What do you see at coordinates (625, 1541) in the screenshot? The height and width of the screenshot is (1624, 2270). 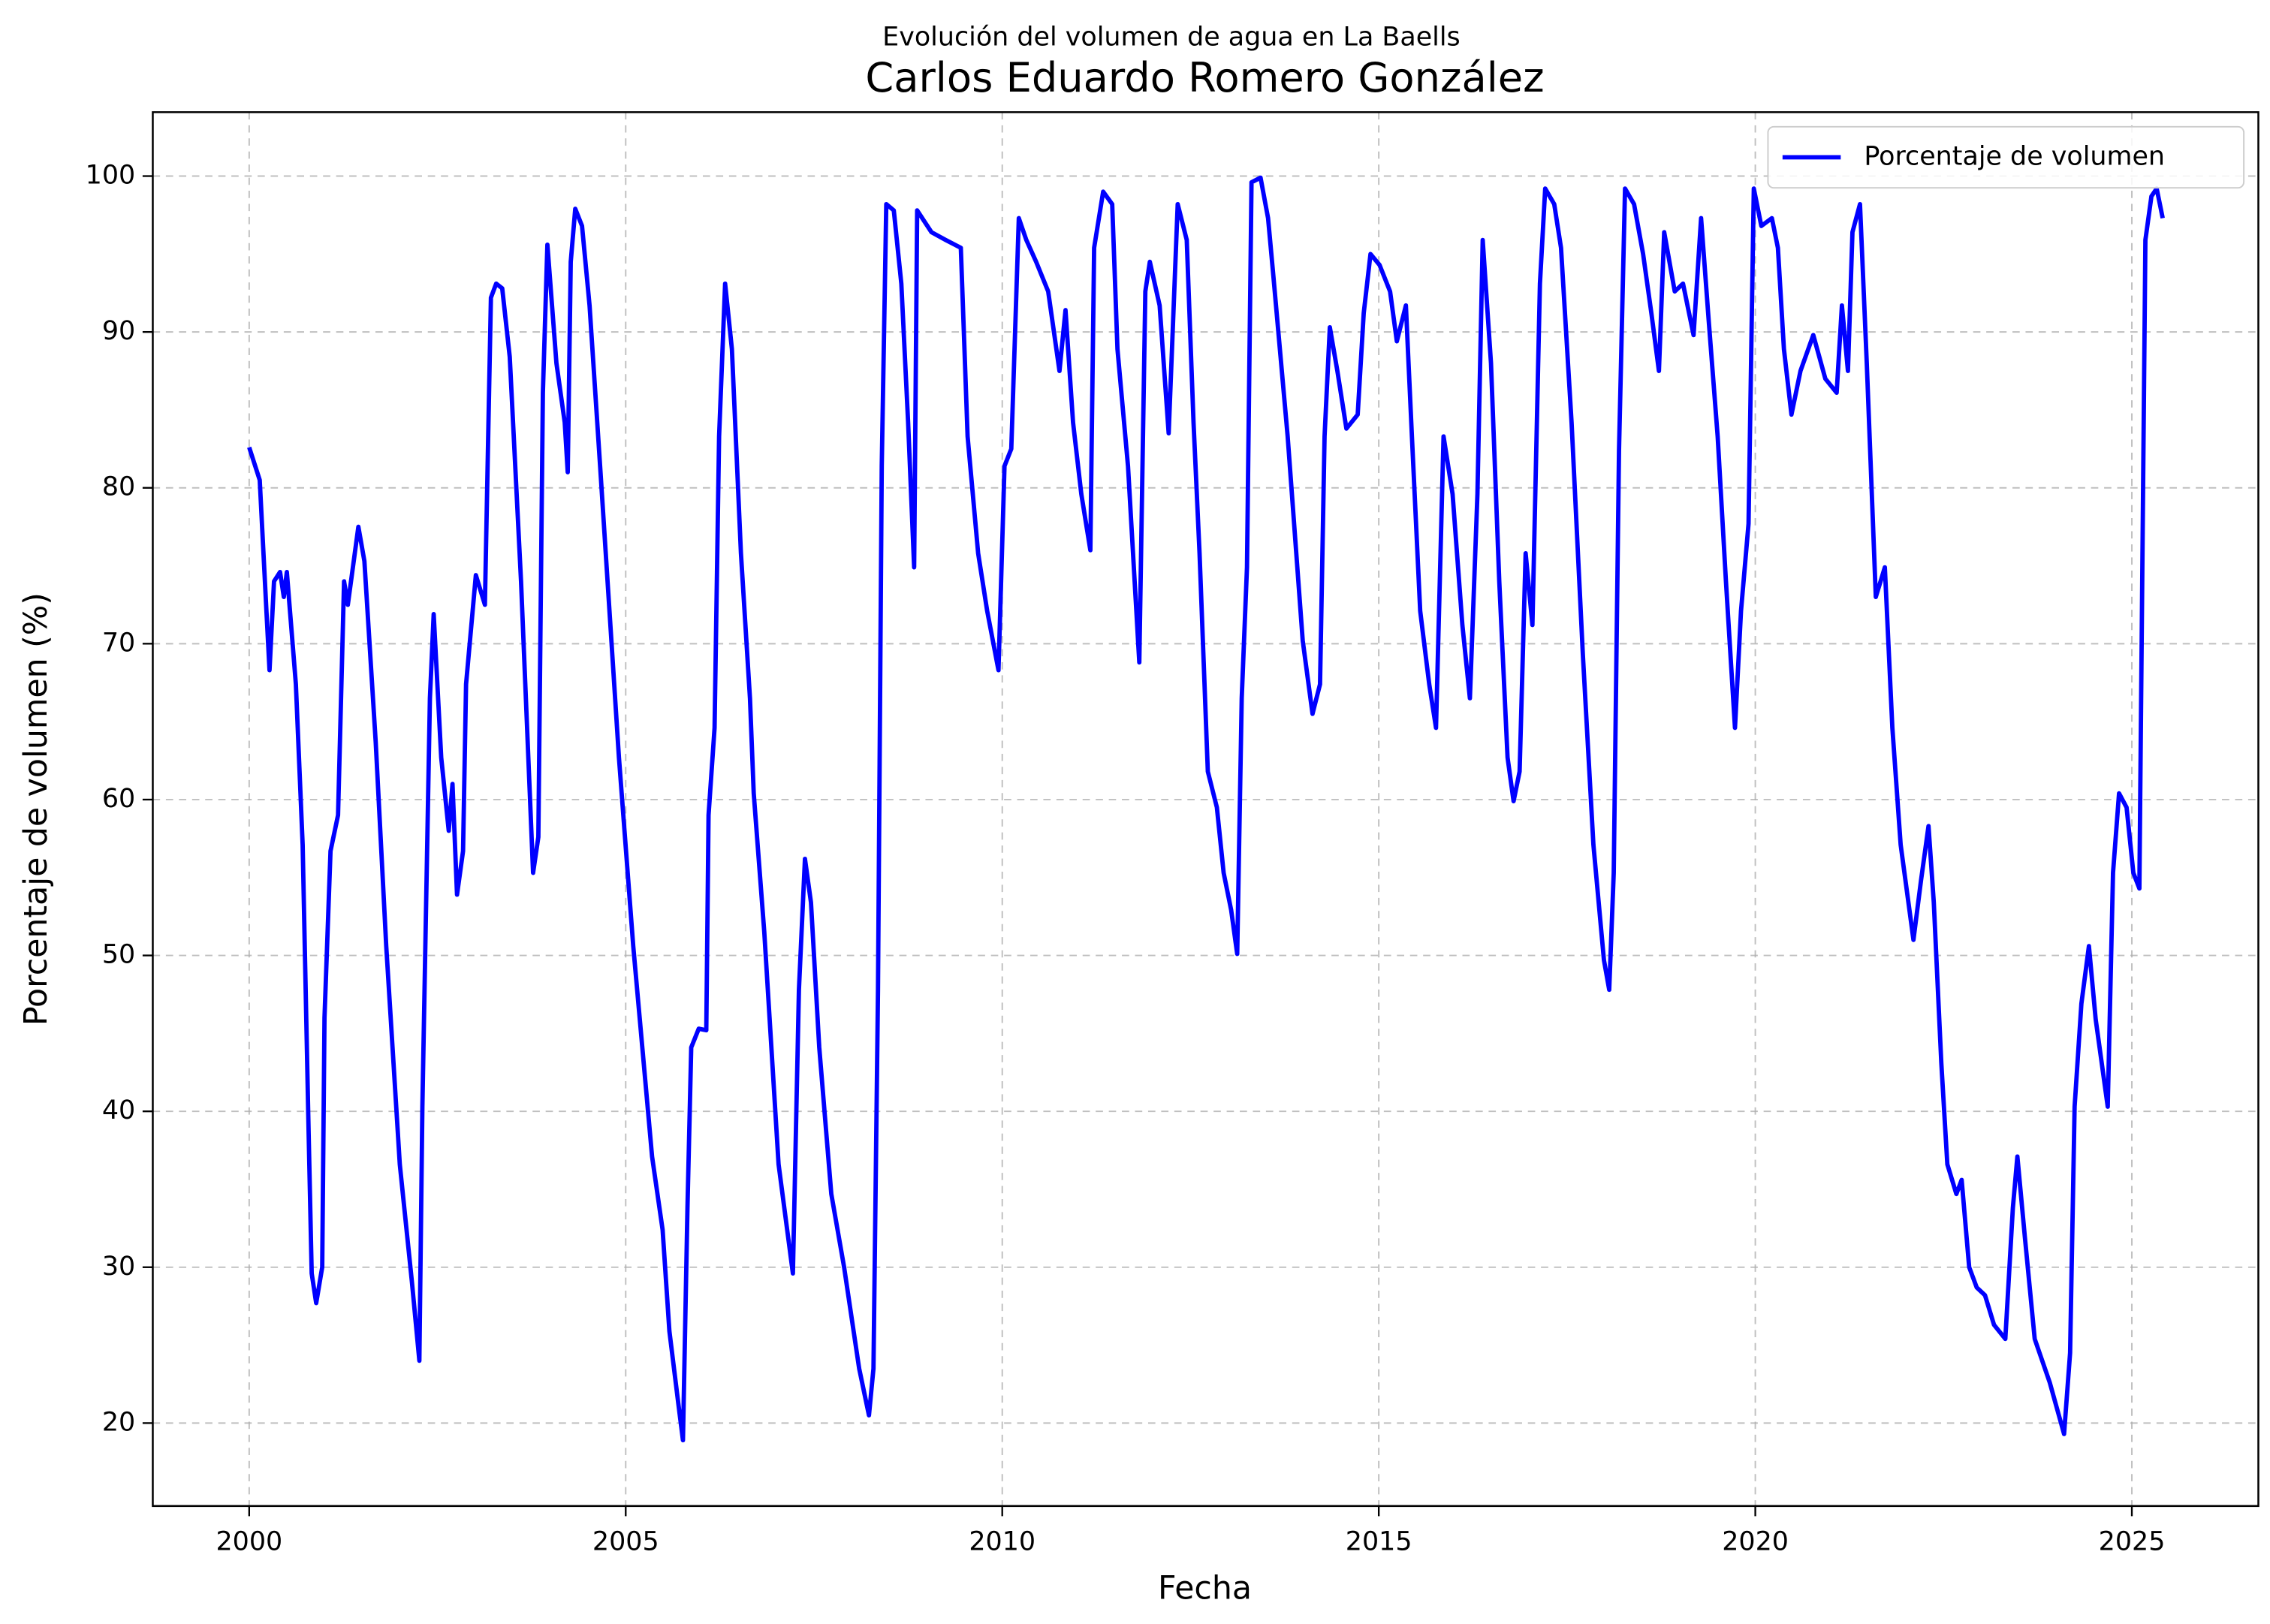 I see `x-tick-label: 2005` at bounding box center [625, 1541].